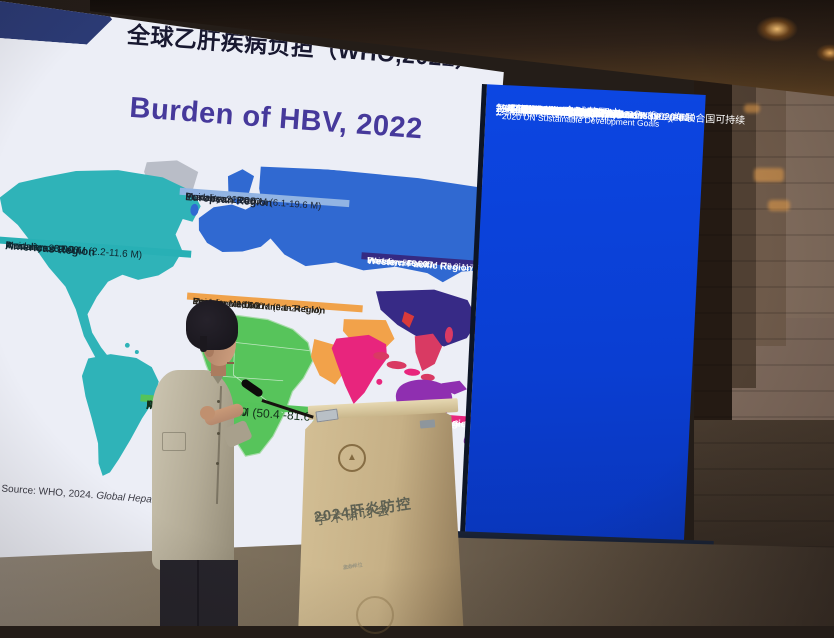  I want to click on map-southeast-asia-mainland, so click(428, 352).